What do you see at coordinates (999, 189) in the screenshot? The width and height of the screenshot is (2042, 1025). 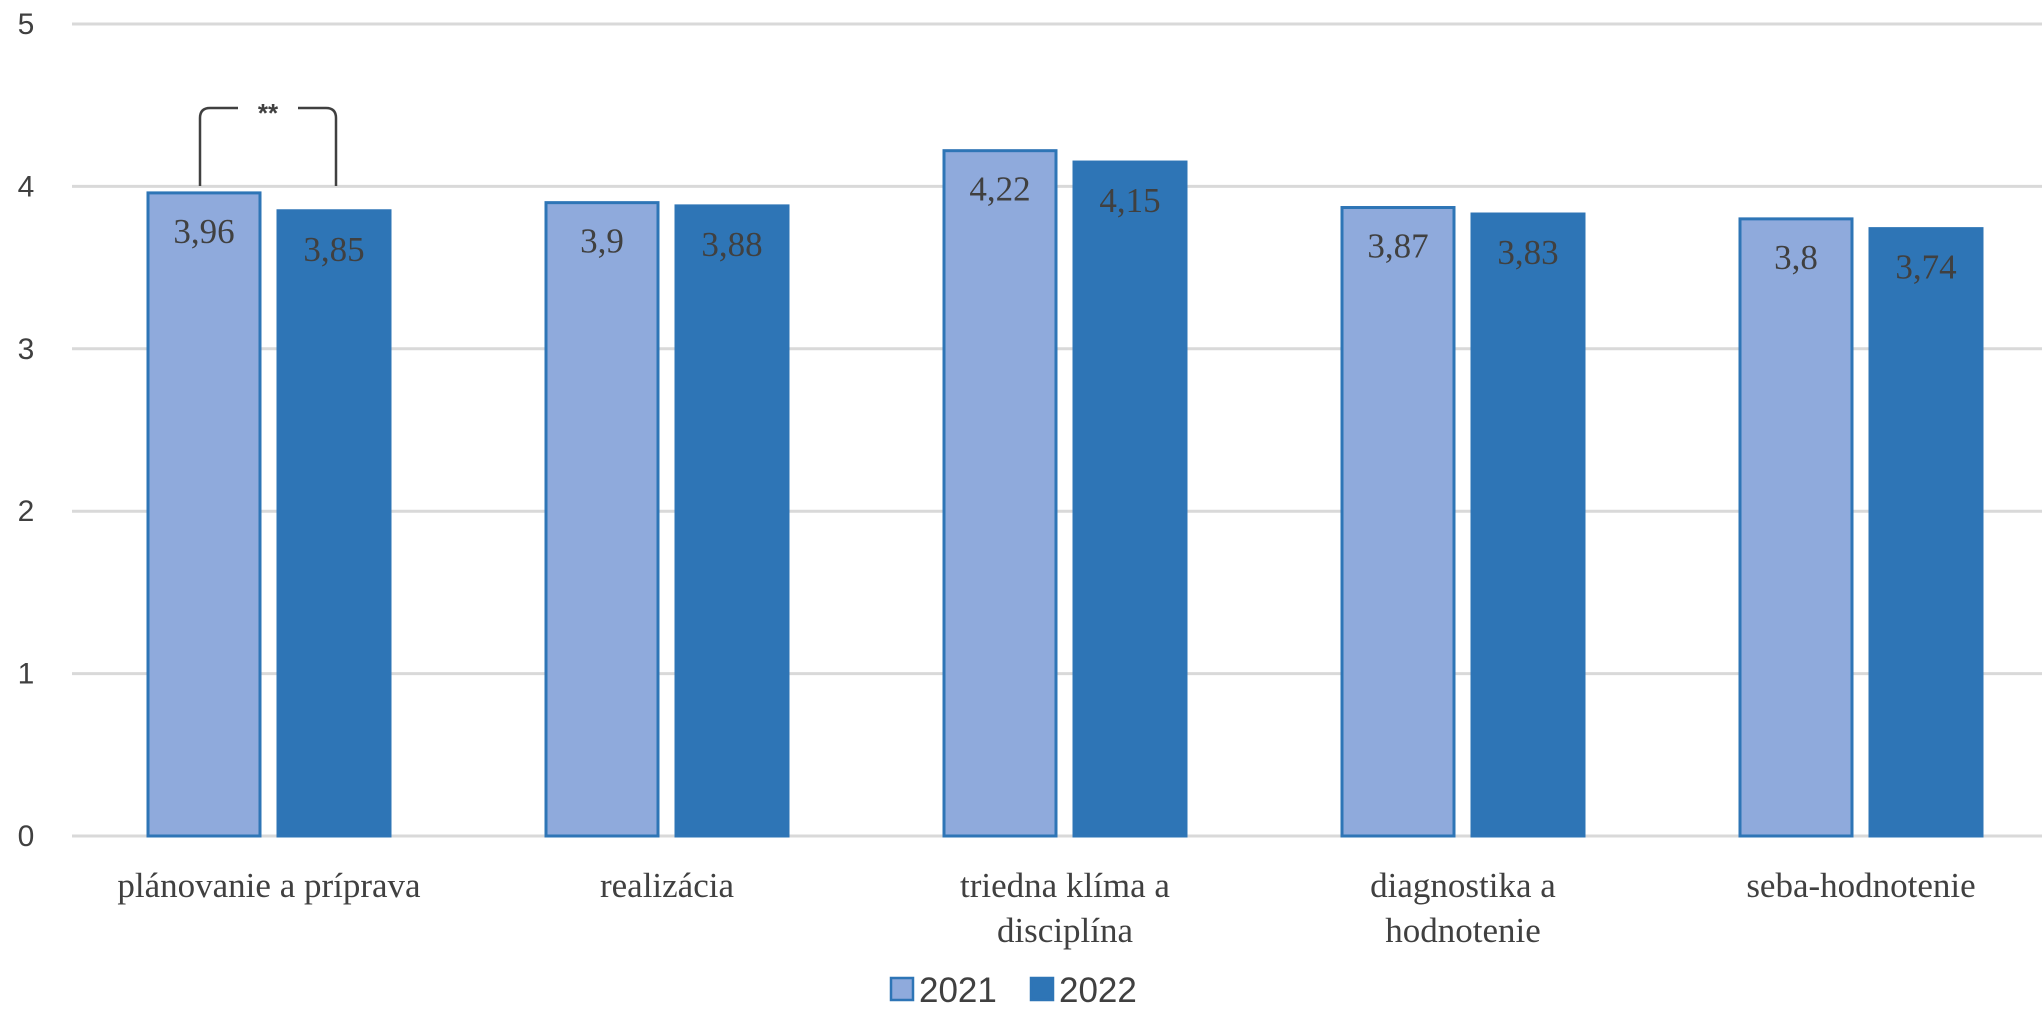 I see `data-label-2021-2: 4,22` at bounding box center [999, 189].